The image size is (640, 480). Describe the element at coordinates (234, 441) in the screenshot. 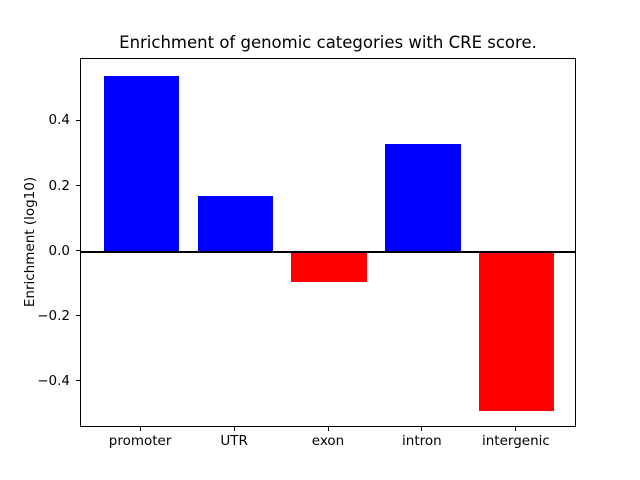

I see `x-tick-label-UTR: UTR` at that location.